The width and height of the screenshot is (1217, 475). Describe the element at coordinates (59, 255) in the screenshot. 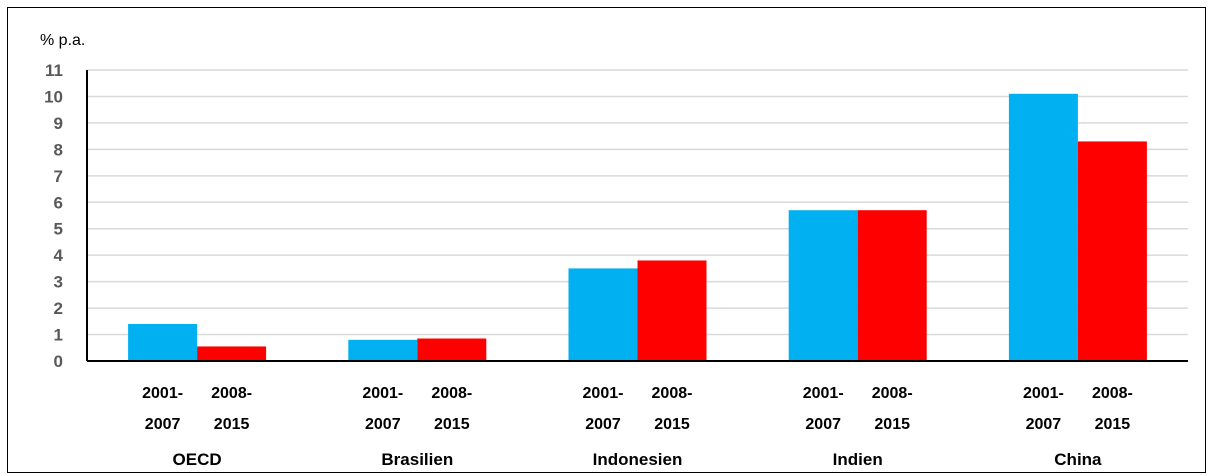

I see `y-tick-label: 4` at that location.